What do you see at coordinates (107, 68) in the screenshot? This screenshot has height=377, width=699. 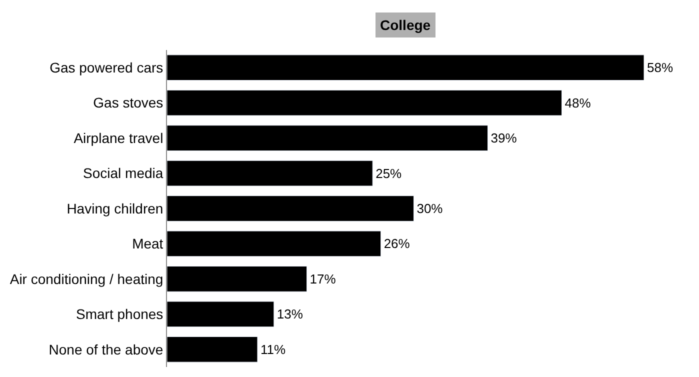 I see `y-tick-label: Gas powered cars` at bounding box center [107, 68].